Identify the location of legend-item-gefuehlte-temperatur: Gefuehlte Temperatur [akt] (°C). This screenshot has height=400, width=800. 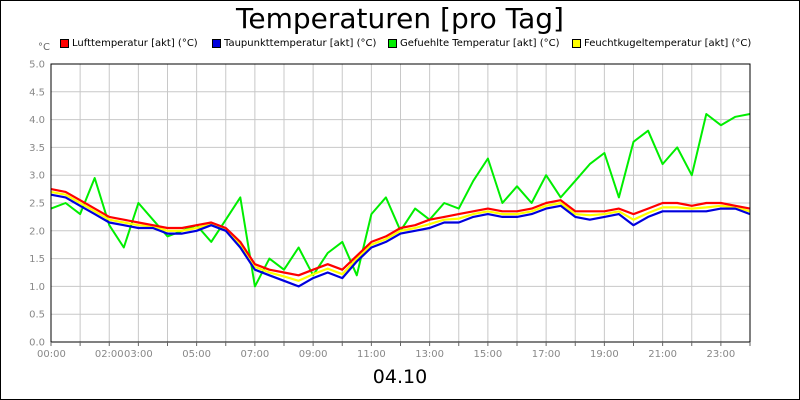
(473, 43).